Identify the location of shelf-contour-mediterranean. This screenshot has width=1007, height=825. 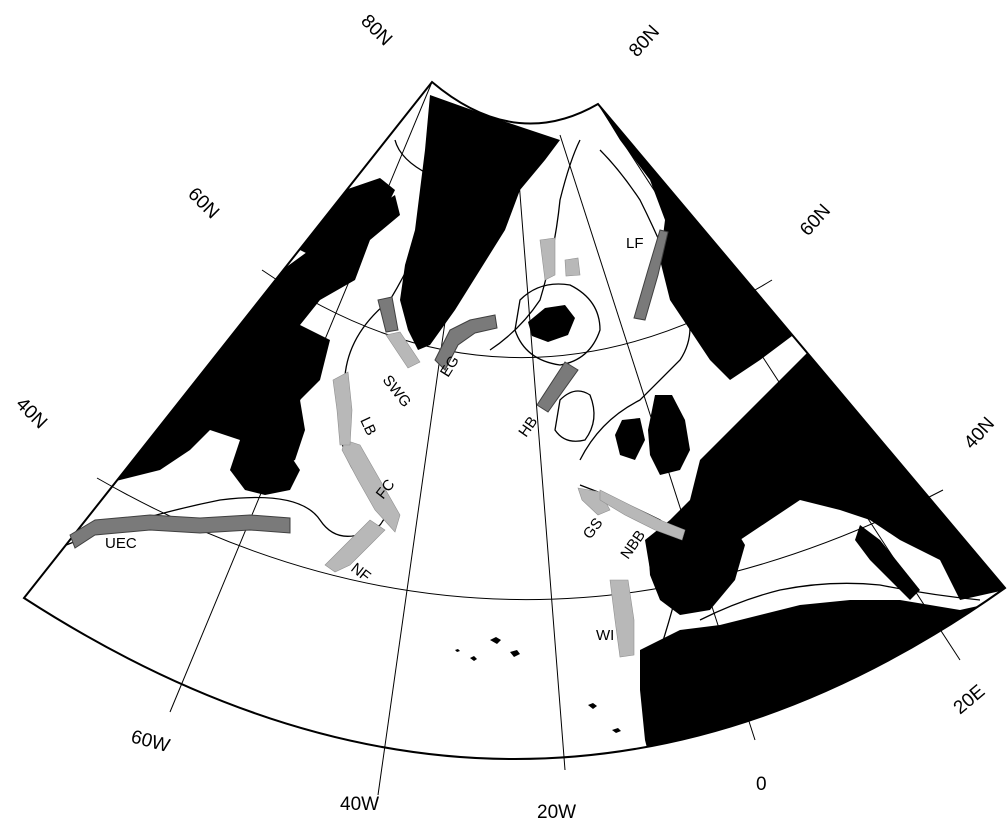
(840, 601).